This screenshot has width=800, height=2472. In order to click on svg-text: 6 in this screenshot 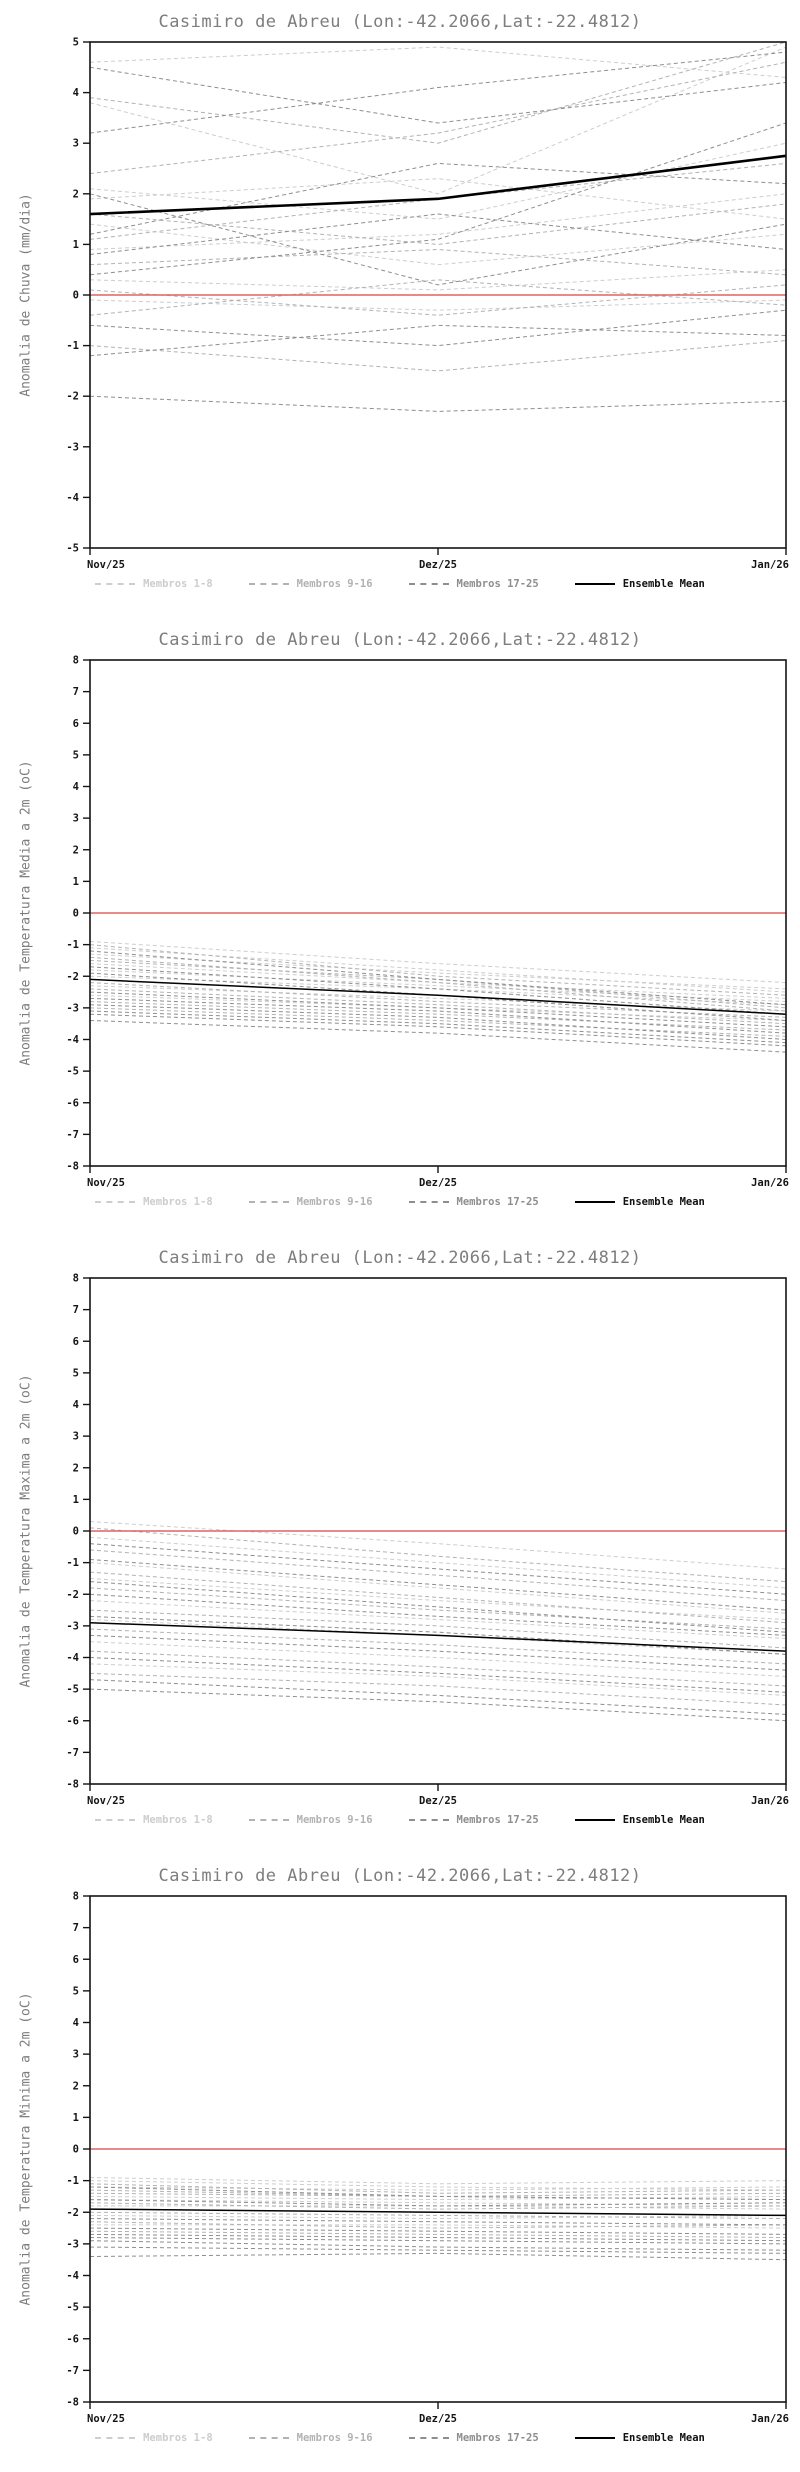, I will do `click(76, 724)`.